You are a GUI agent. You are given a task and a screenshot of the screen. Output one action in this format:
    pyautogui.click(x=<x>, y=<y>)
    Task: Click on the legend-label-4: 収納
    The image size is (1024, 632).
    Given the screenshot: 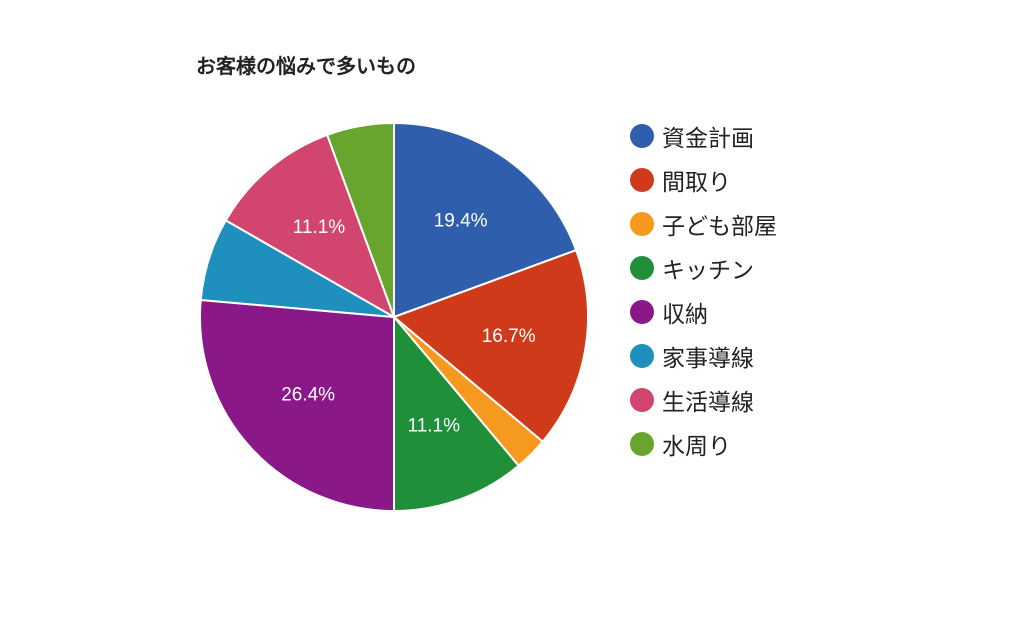 What is the action you would take?
    pyautogui.click(x=685, y=315)
    